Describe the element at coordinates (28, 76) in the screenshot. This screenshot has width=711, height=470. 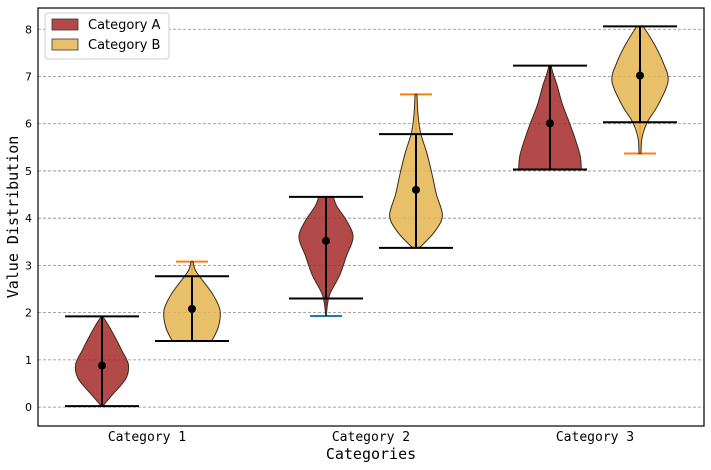
I see `y-tick-label-7: 7` at that location.